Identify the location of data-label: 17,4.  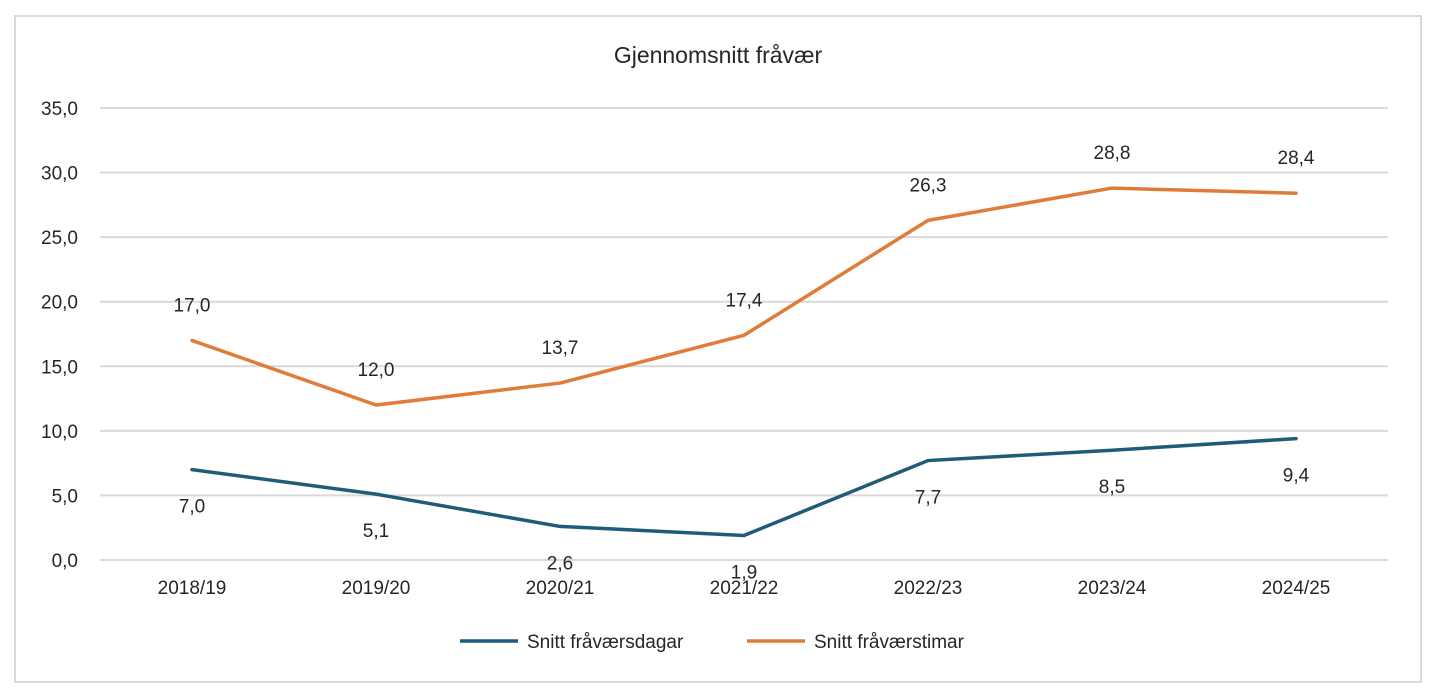
(744, 300).